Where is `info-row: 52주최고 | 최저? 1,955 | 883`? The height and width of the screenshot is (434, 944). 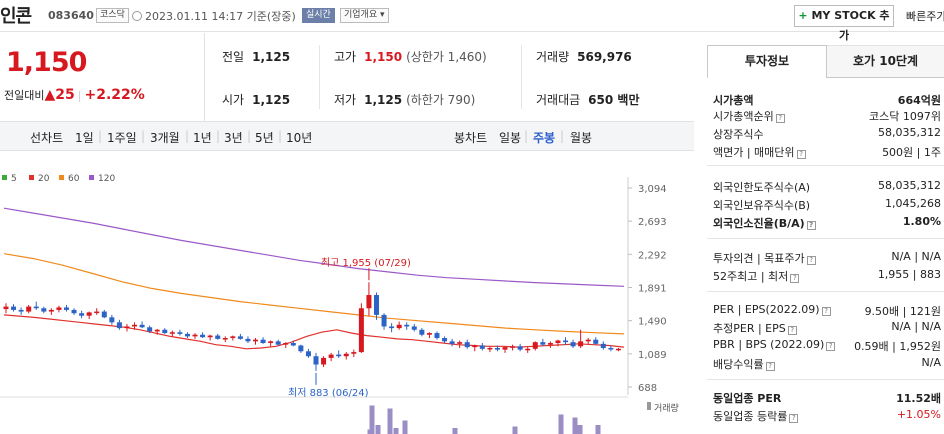
info-row: 52주최고 | 최저? 1,955 | 883 is located at coordinates (827, 276).